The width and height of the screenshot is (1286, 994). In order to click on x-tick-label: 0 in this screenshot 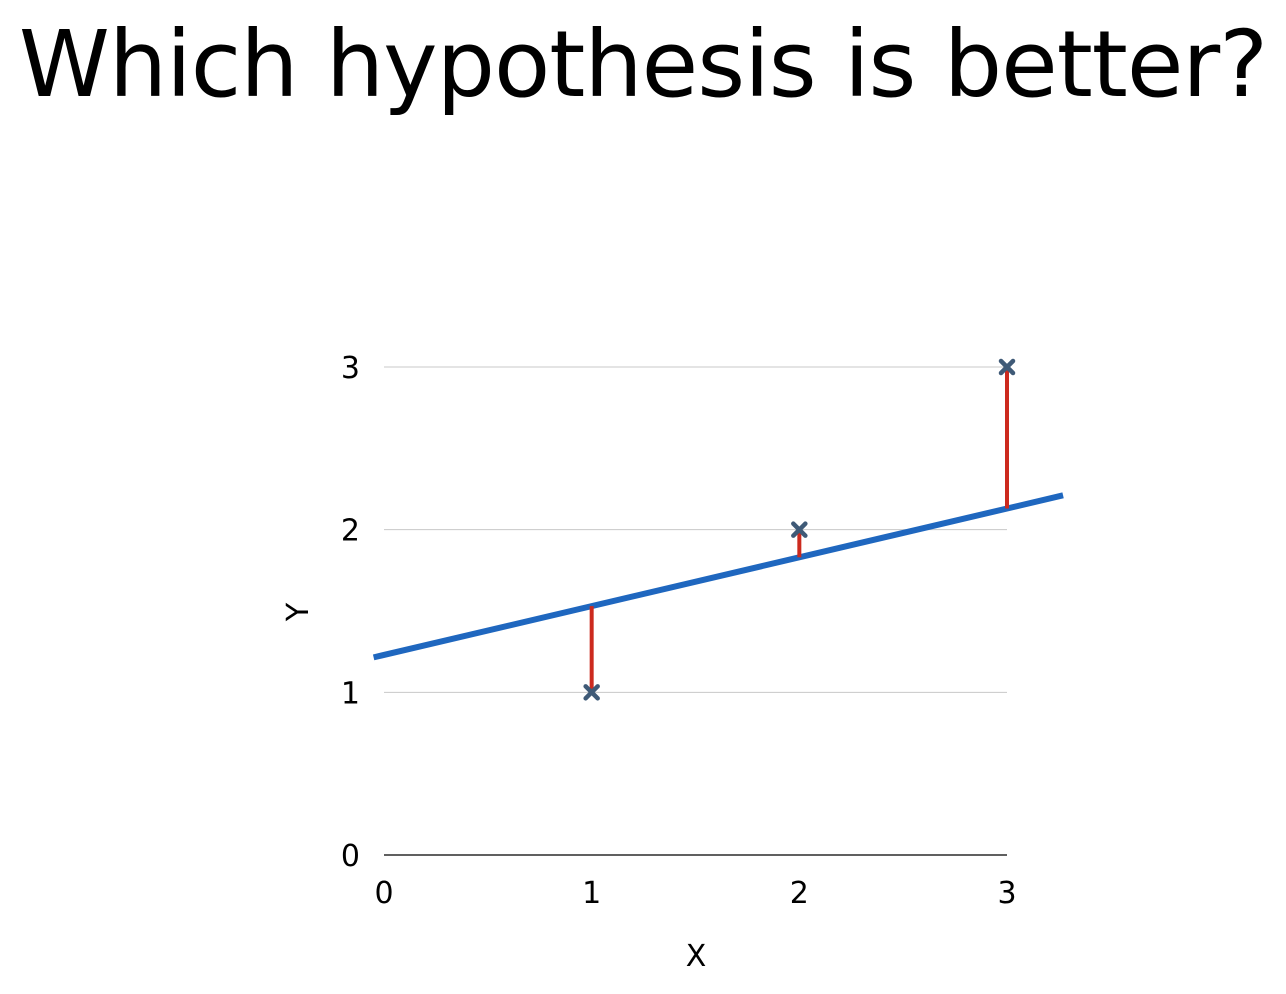, I will do `click(383, 893)`.